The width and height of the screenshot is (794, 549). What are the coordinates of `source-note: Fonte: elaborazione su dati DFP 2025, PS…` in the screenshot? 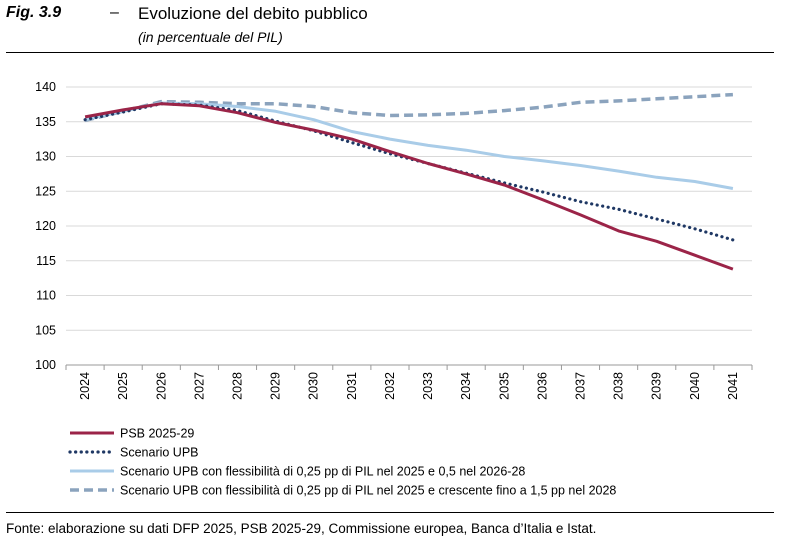 It's located at (301, 528).